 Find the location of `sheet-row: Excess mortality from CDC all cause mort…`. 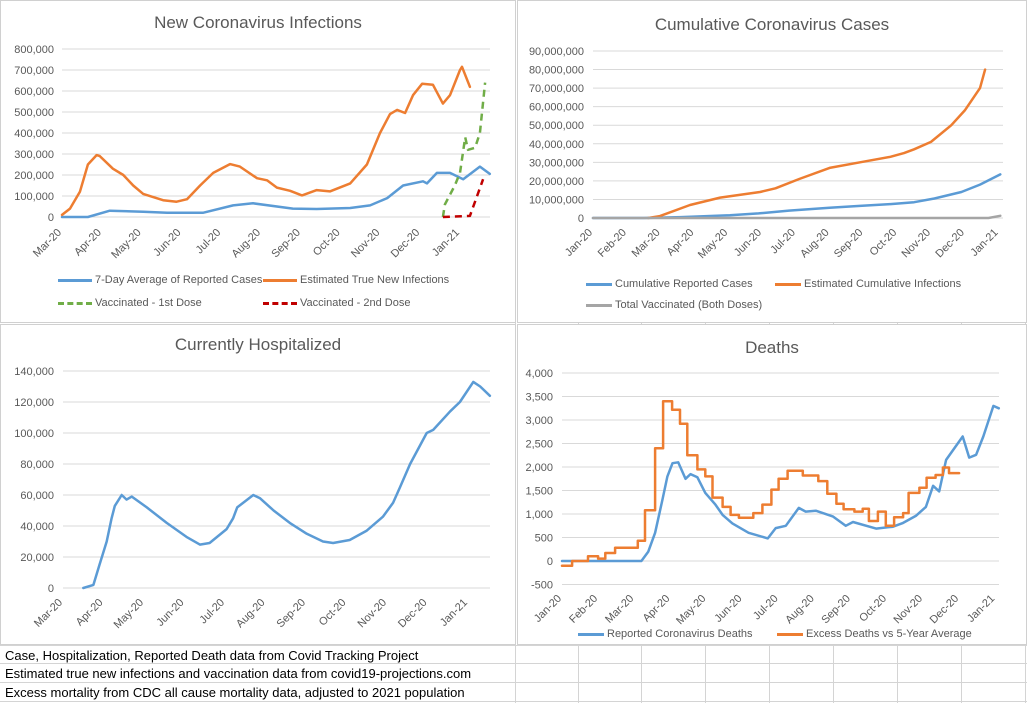

sheet-row: Excess mortality from CDC all cause mort… is located at coordinates (513, 692).